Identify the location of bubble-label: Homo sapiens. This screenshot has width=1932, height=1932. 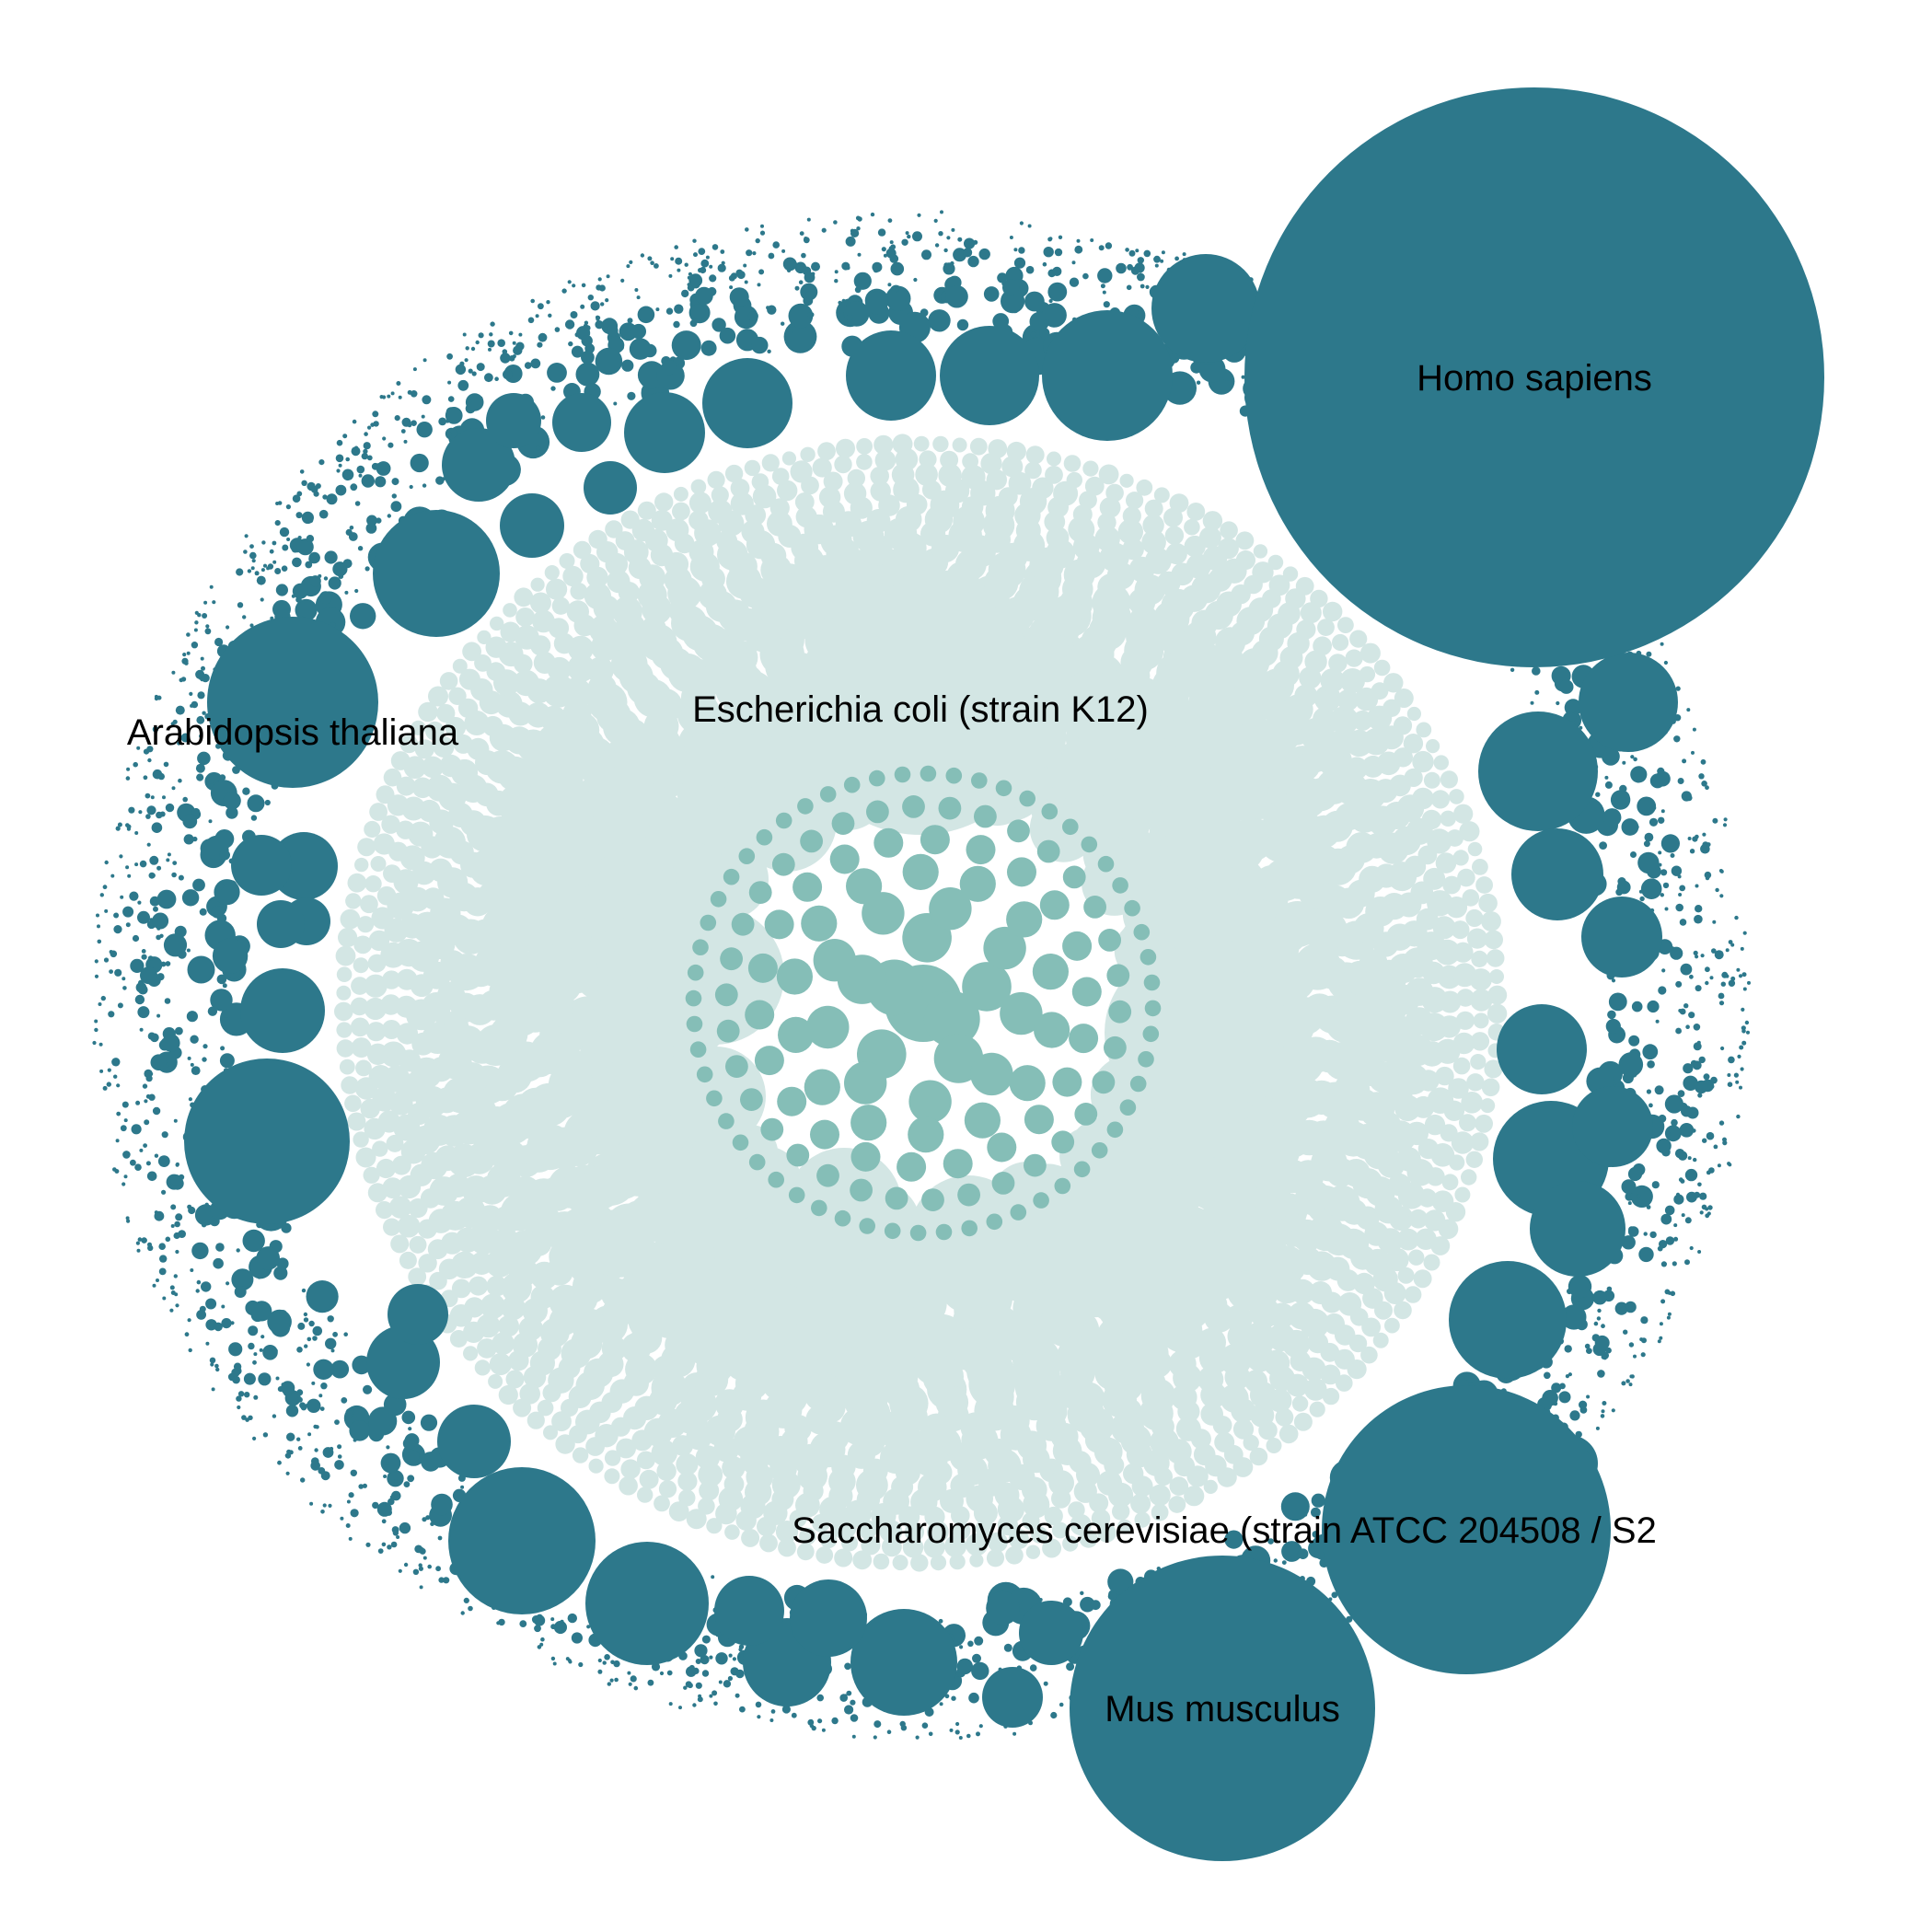
(1535, 379).